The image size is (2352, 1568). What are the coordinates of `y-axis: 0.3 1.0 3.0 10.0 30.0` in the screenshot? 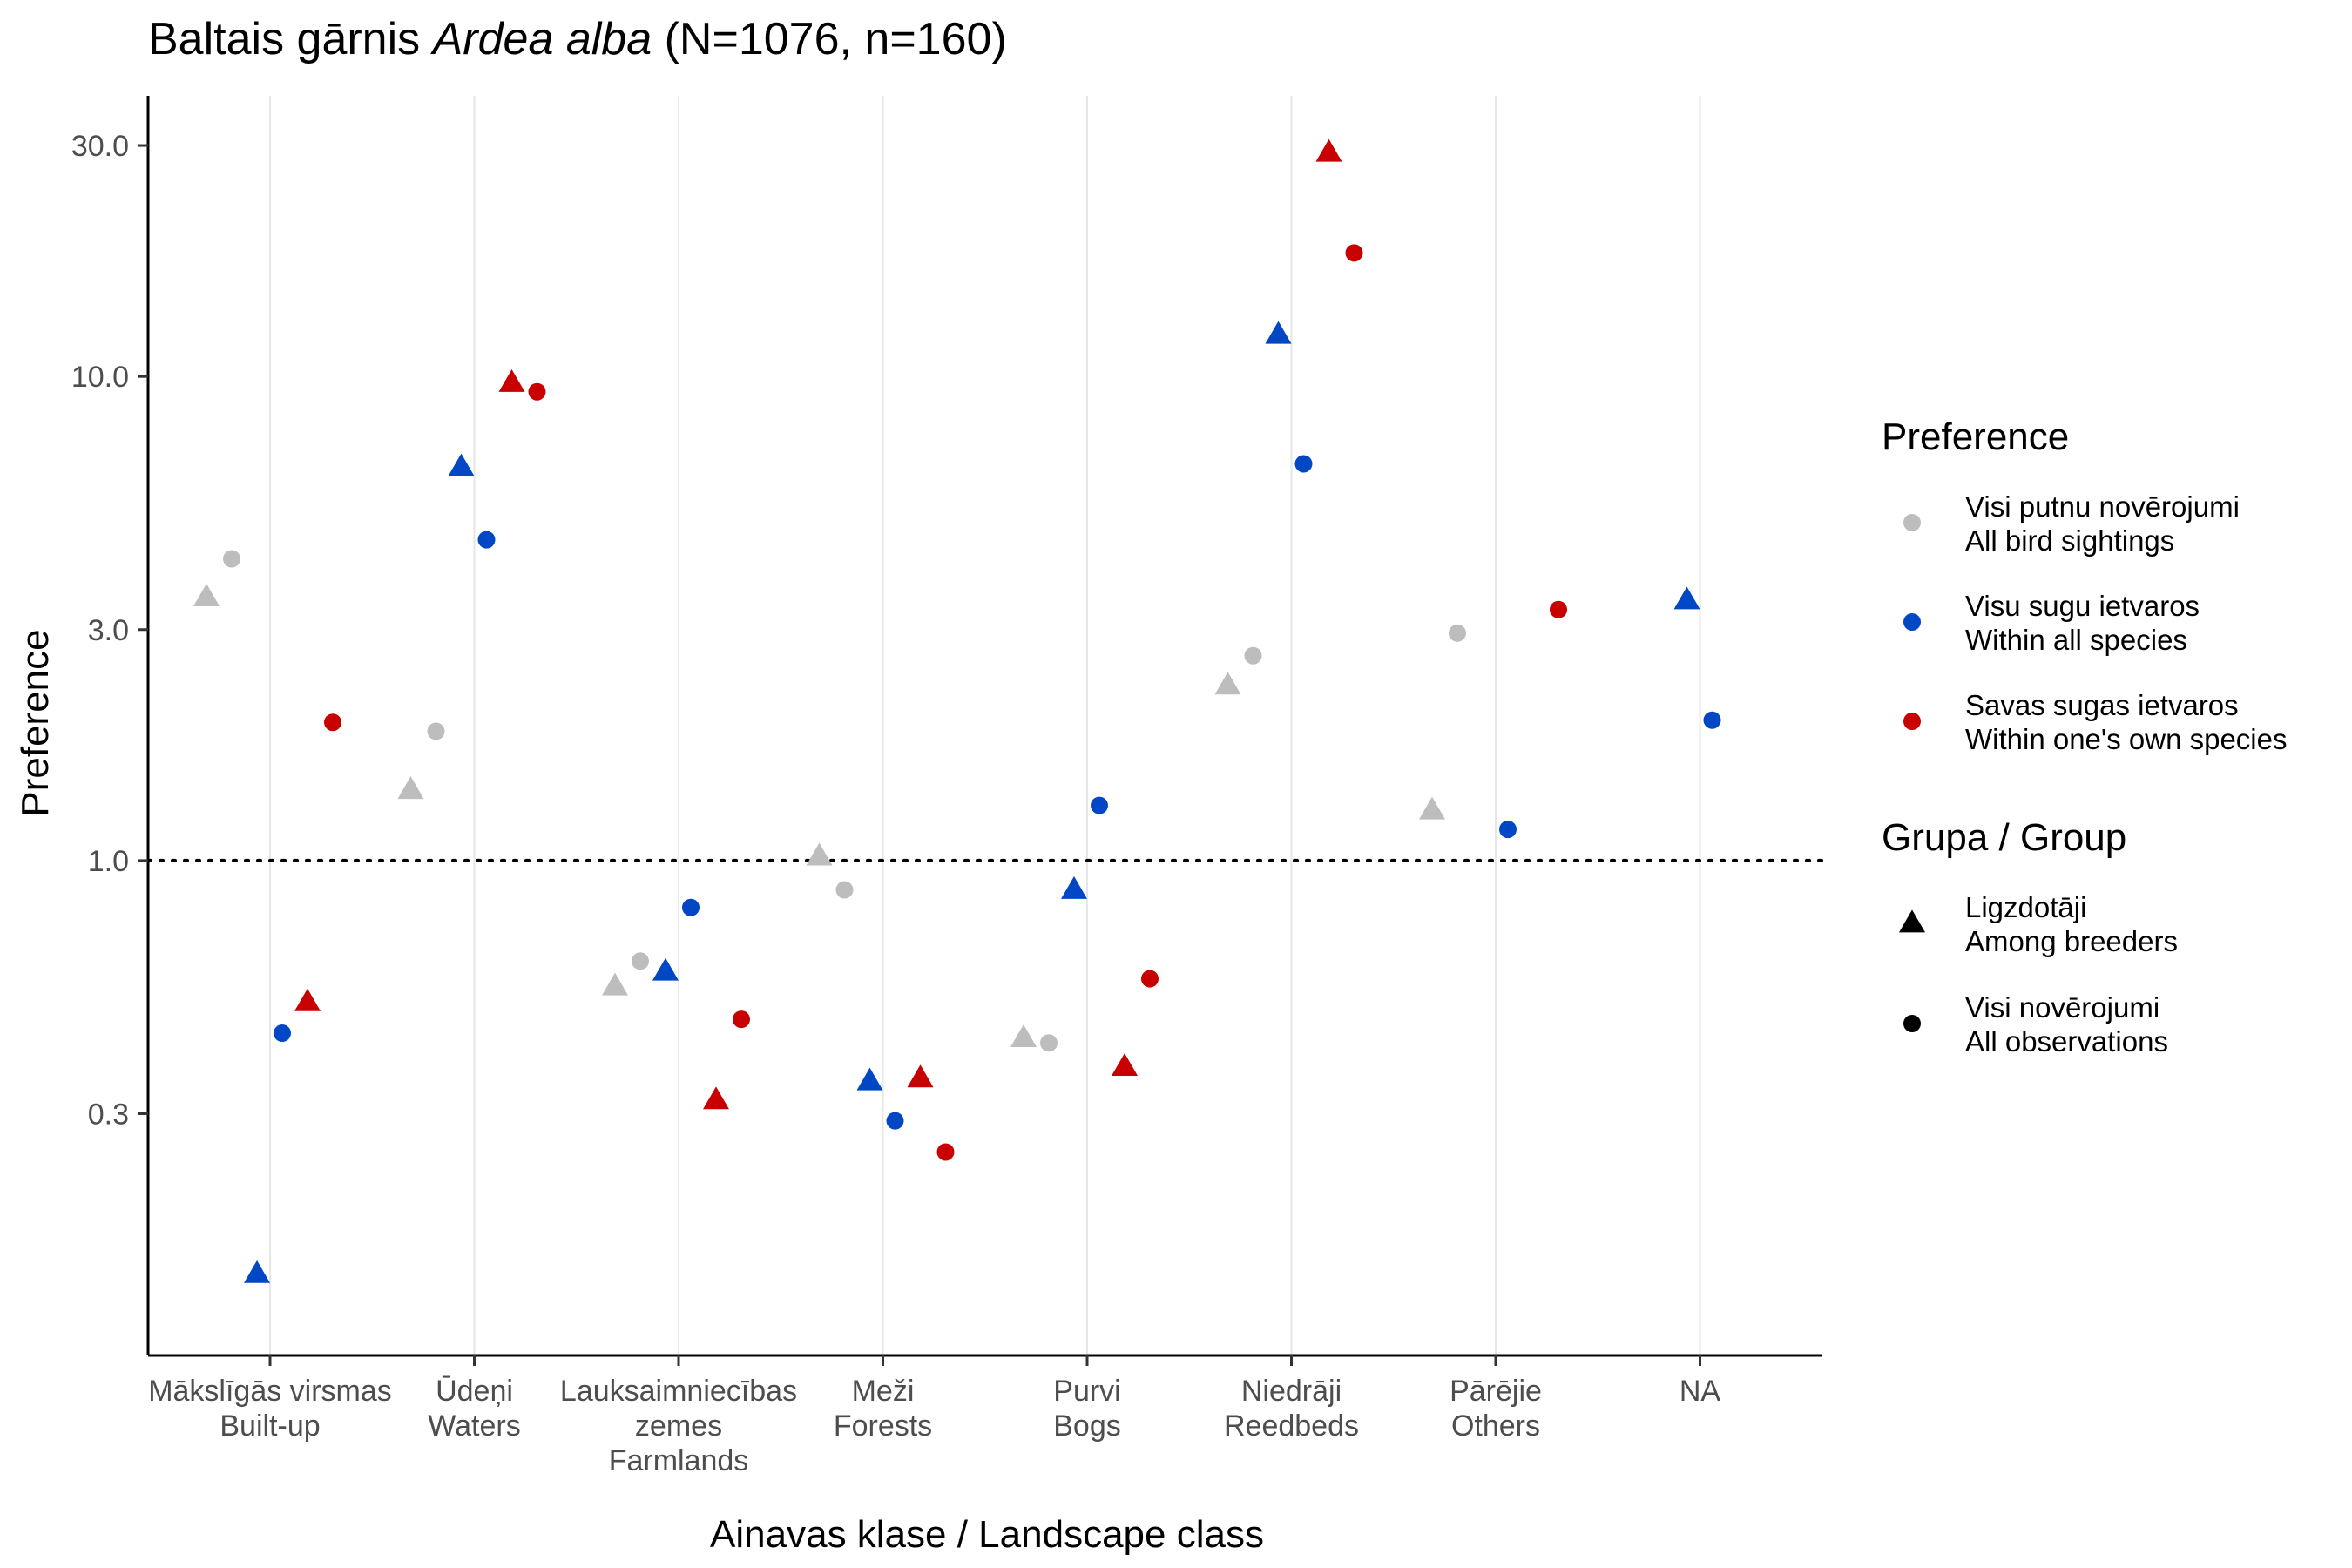 It's located at (109, 630).